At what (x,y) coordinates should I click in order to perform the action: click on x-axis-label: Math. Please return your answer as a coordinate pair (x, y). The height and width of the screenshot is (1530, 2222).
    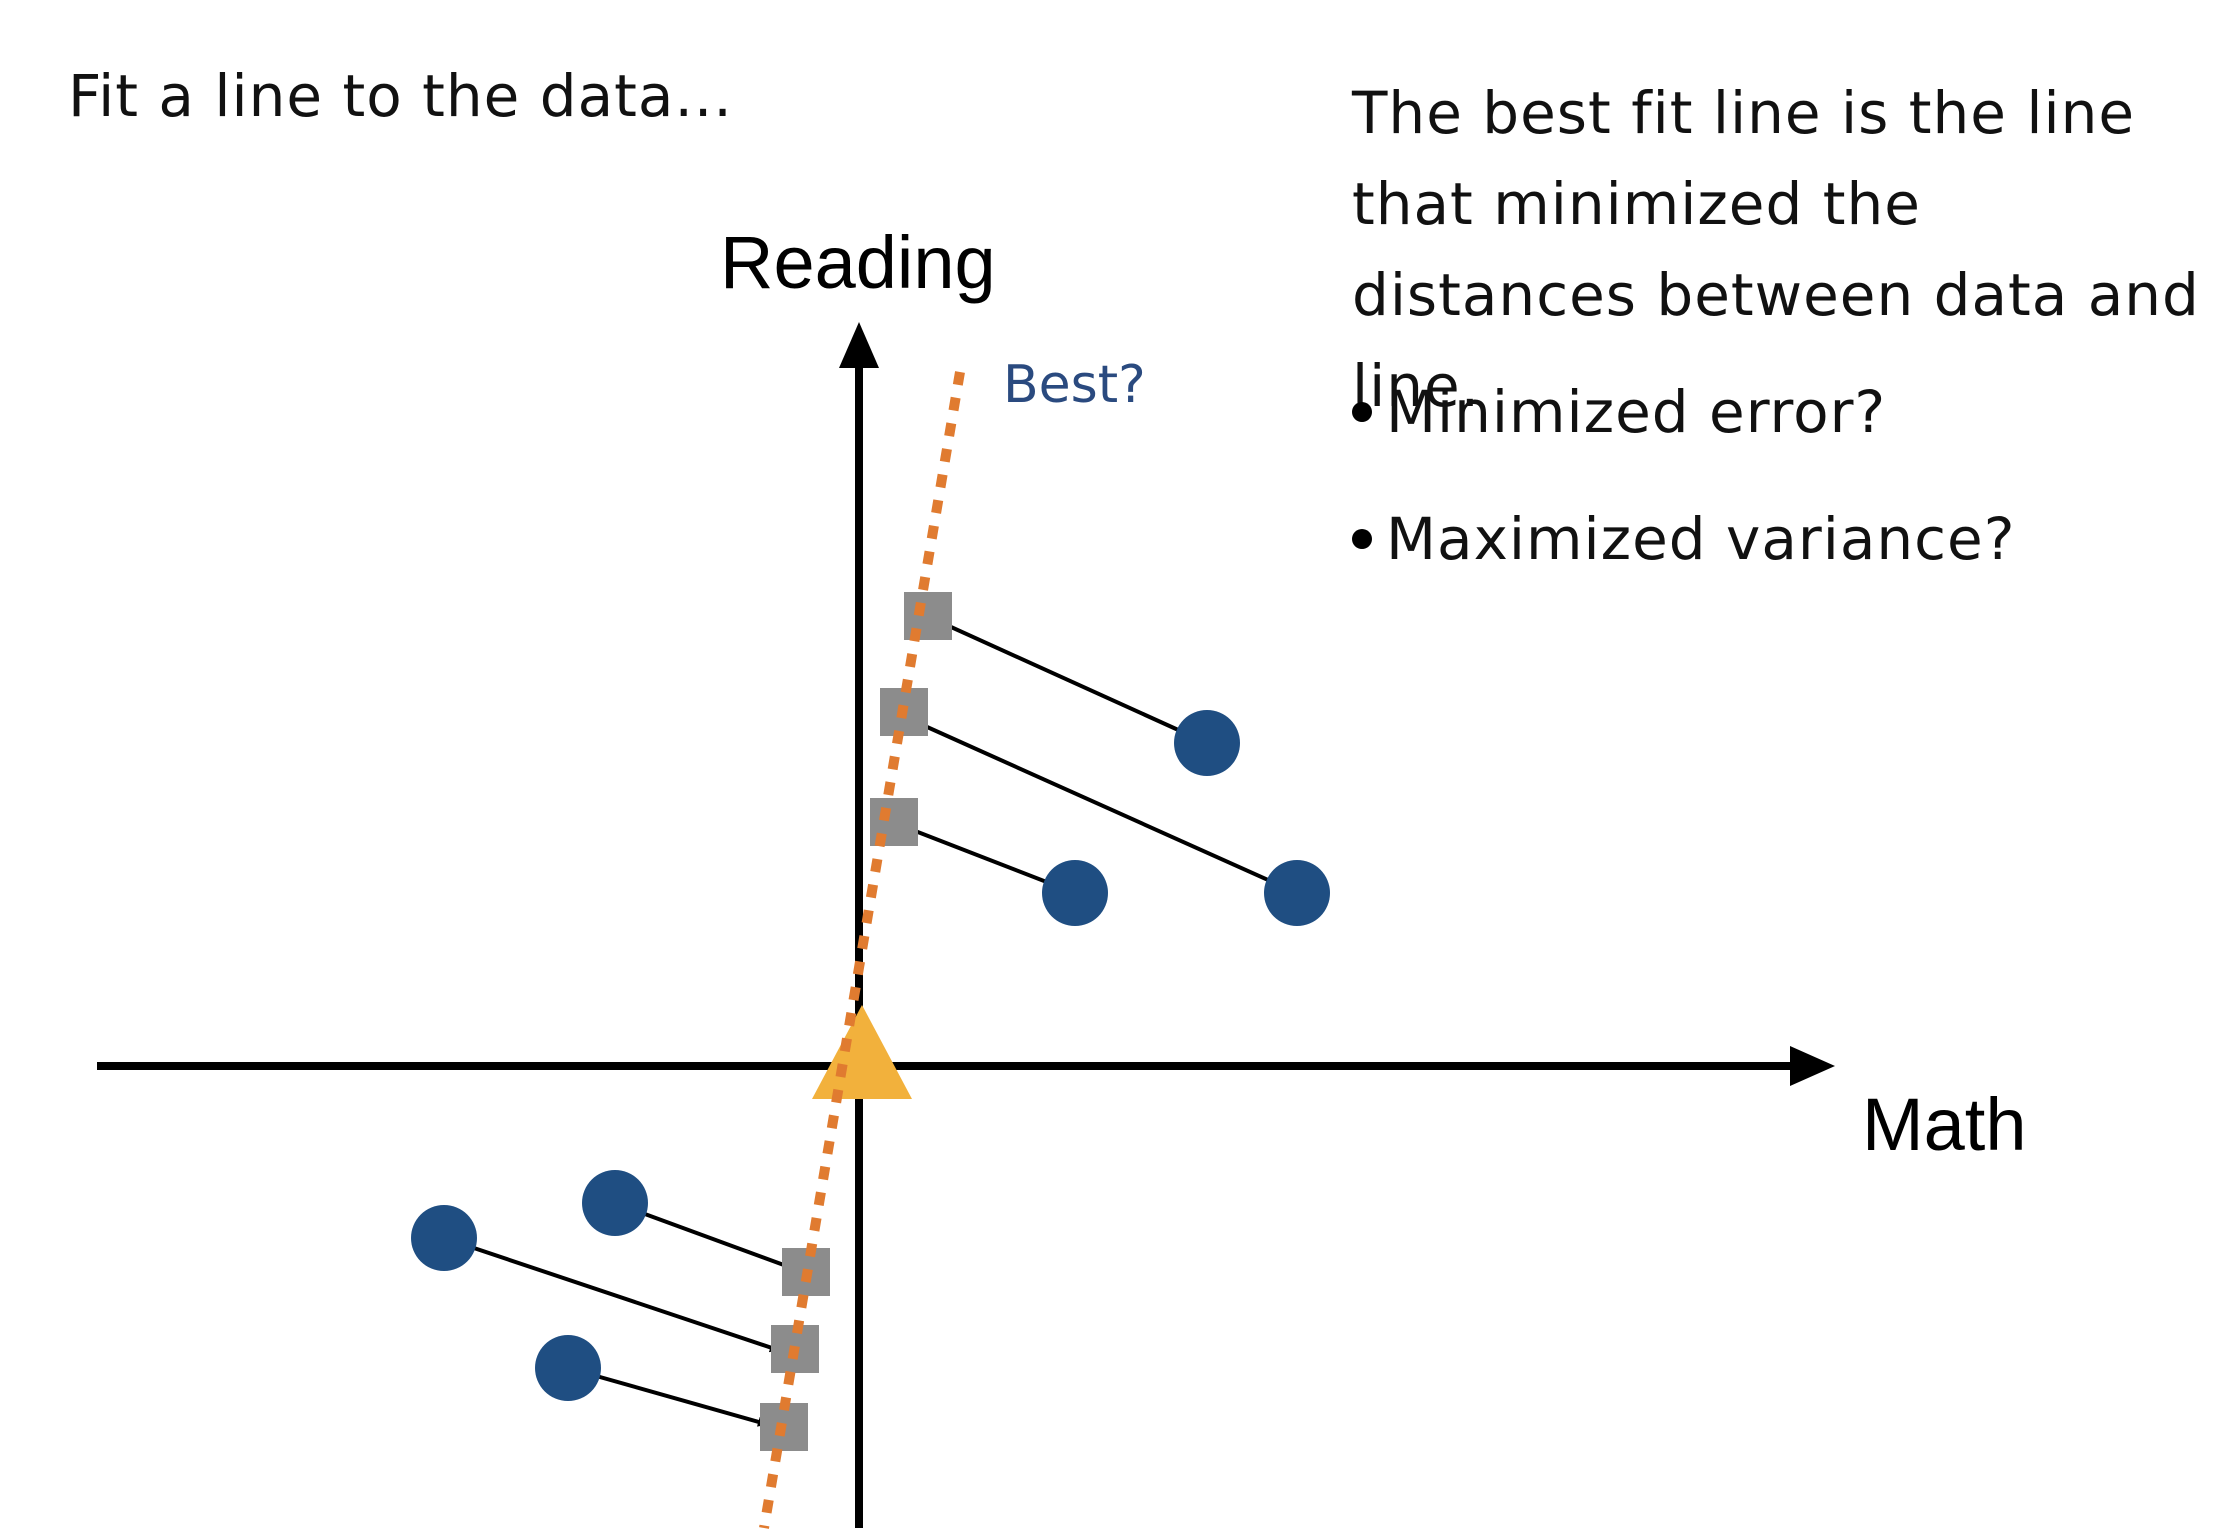
    Looking at the image, I should click on (1944, 1124).